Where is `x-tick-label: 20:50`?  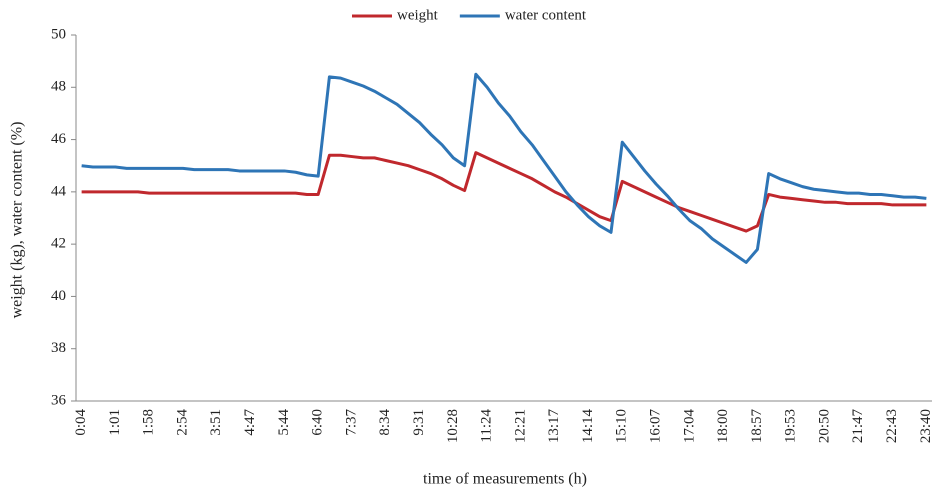 x-tick-label: 20:50 is located at coordinates (824, 426).